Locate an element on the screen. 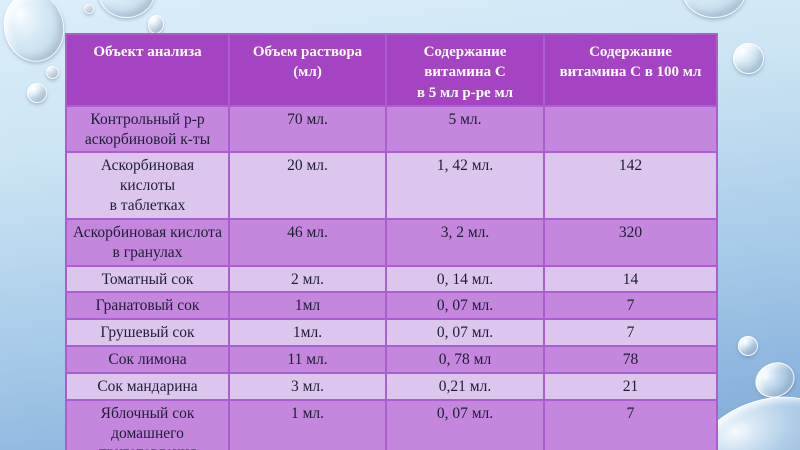 Image resolution: width=800 pixels, height=450 pixels. table-cell: 2 мл. is located at coordinates (307, 279).